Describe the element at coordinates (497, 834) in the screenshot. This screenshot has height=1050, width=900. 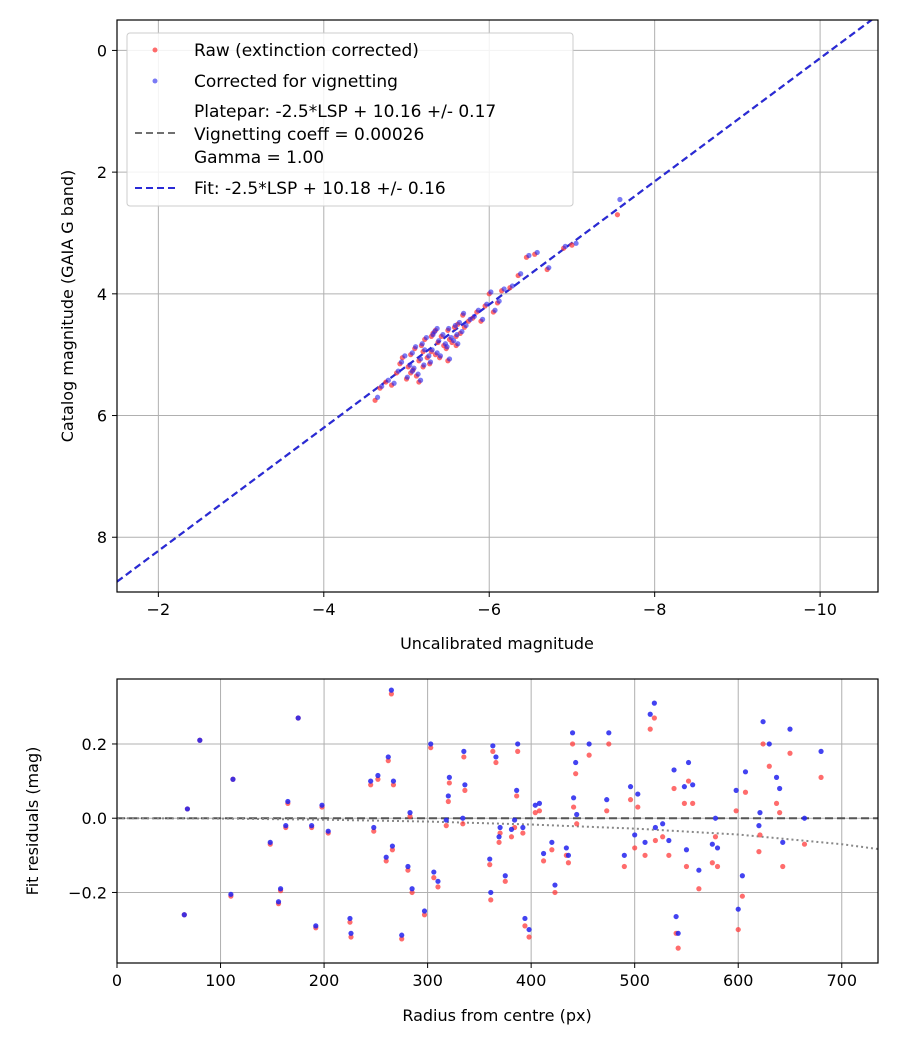
I see `bottom-lines` at that location.